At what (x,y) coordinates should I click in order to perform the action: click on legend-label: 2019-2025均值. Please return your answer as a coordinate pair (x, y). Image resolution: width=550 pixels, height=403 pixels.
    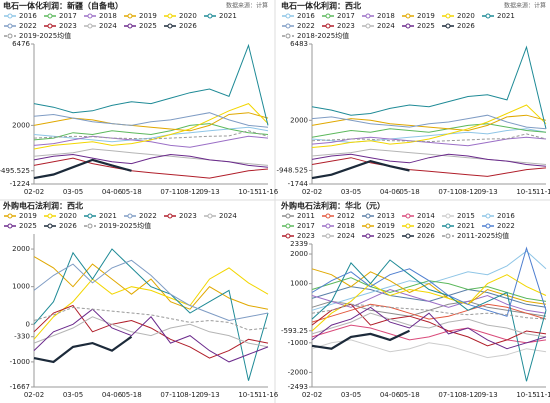
    Looking at the image, I should click on (125, 225).